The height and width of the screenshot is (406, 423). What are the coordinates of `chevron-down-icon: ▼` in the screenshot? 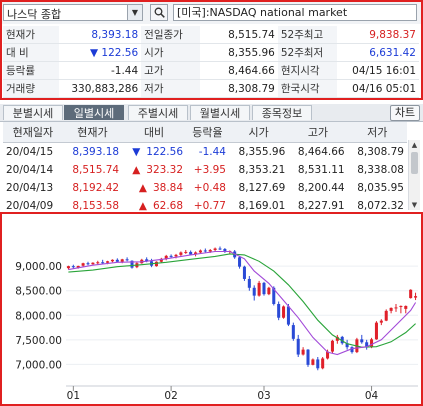 It's located at (134, 12).